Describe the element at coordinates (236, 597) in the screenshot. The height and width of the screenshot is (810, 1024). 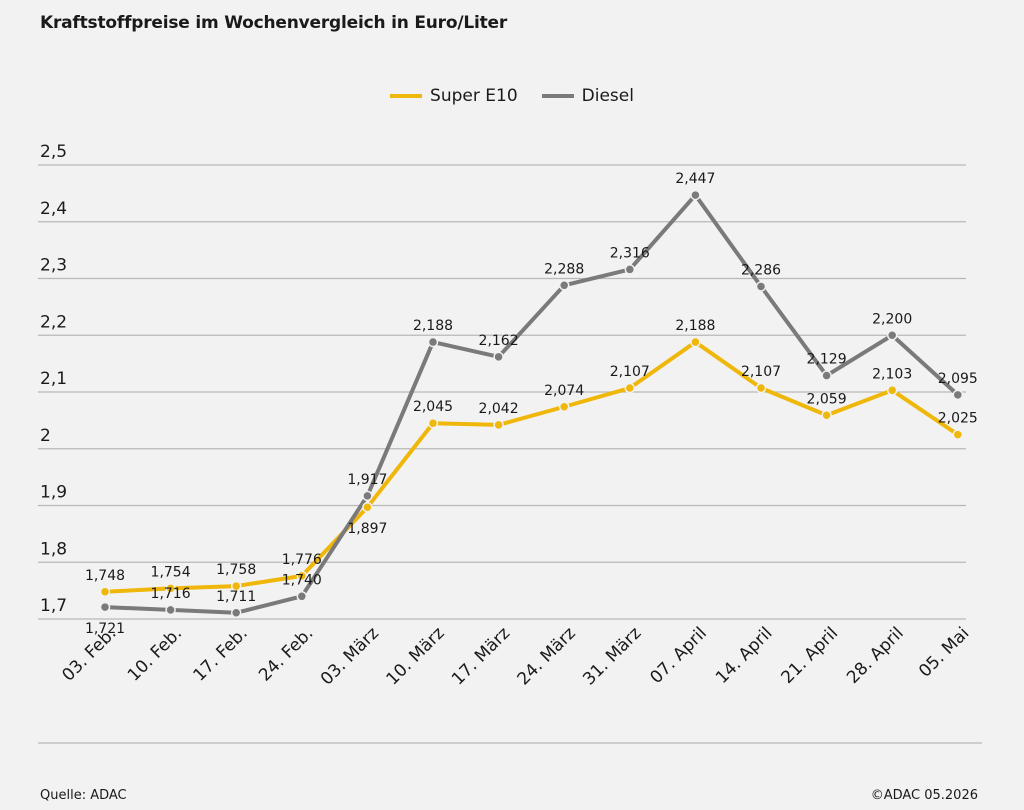
I see `data-label-diesel: 1,711` at that location.